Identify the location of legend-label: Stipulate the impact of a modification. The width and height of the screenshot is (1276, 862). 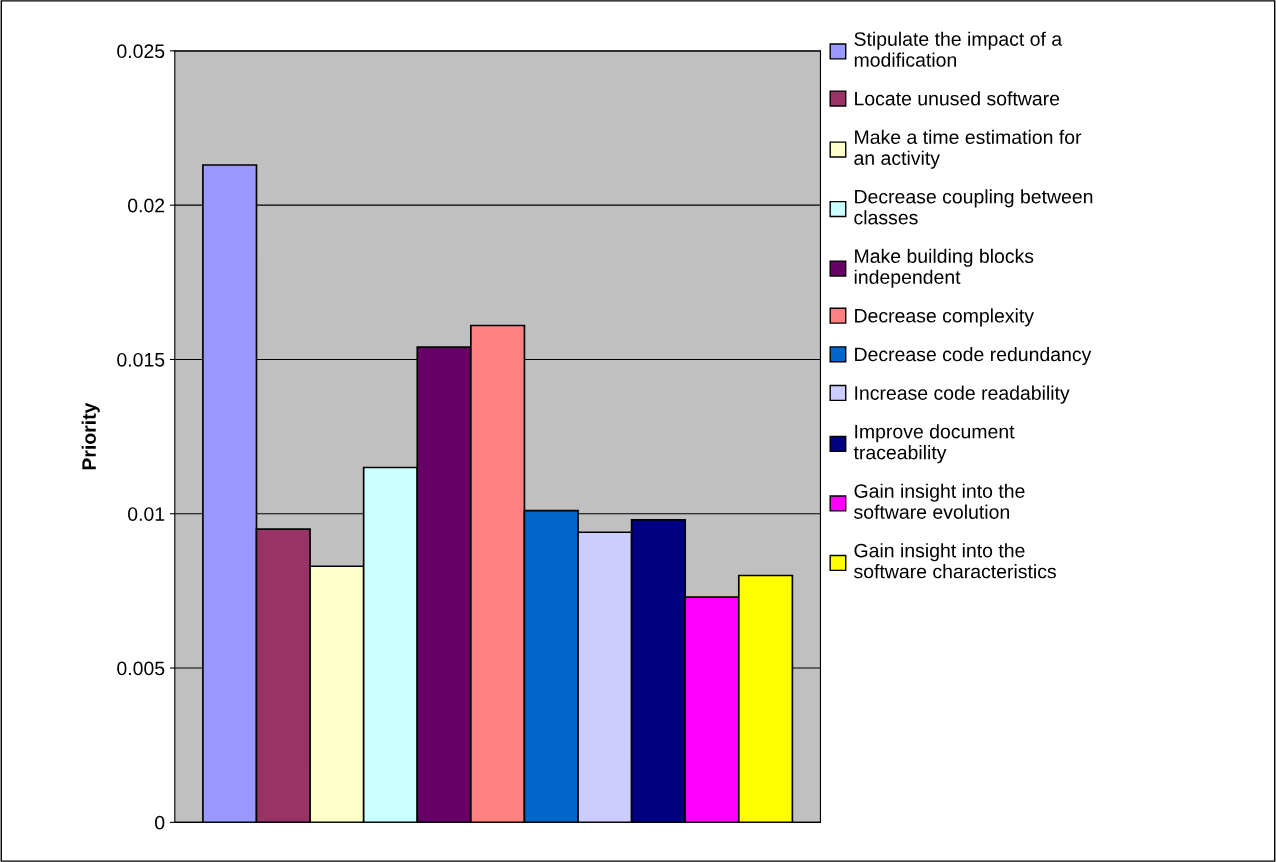
(958, 49).